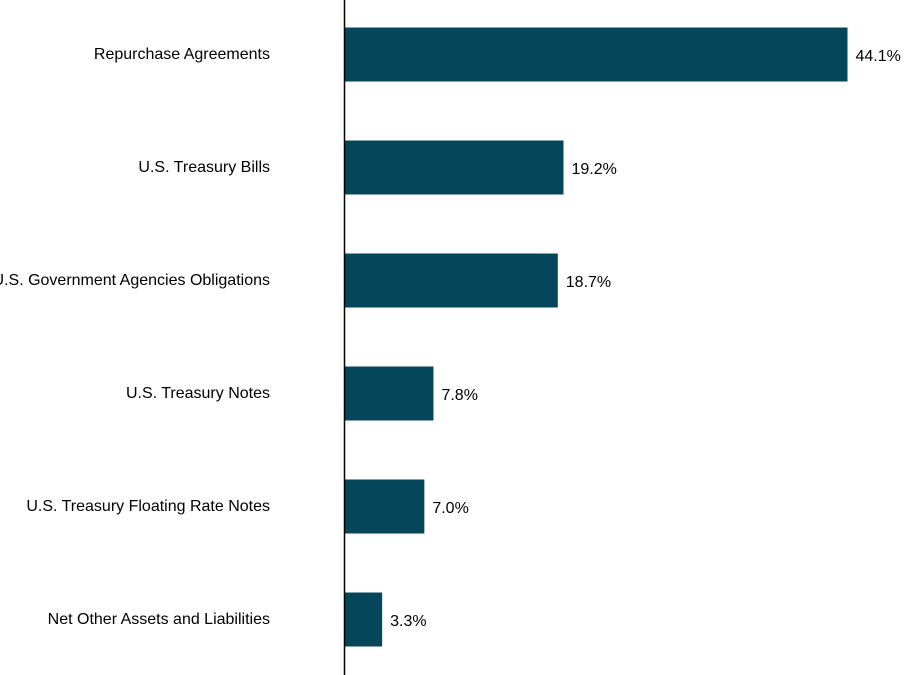 This screenshot has height=675, width=910. Describe the element at coordinates (450, 508) in the screenshot. I see `value-label-4: 7.0%` at that location.